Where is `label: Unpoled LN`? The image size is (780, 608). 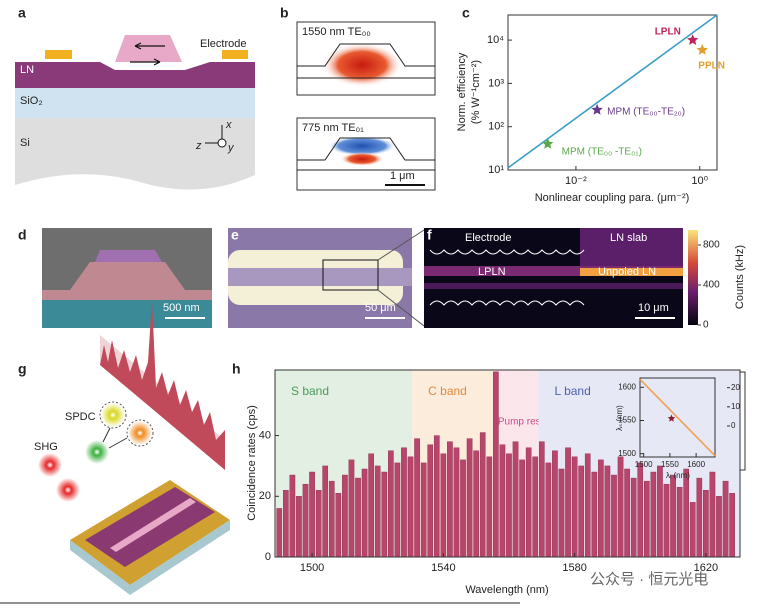 label: Unpoled LN is located at coordinates (627, 272).